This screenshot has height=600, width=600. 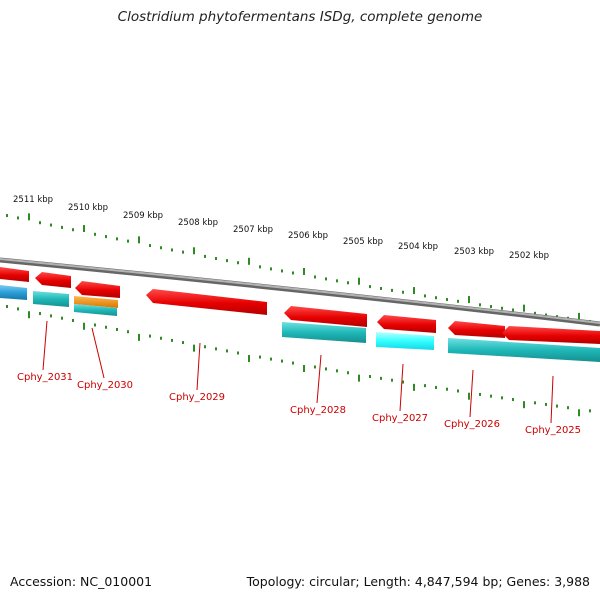 I want to click on gene-label: Cphy_2026, so click(x=472, y=424).